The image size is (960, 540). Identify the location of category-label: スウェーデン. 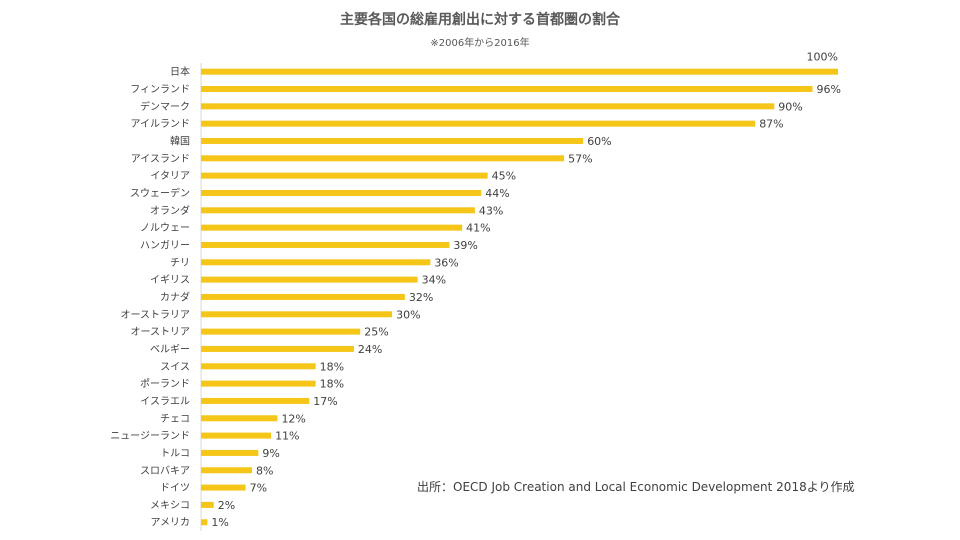
(160, 192).